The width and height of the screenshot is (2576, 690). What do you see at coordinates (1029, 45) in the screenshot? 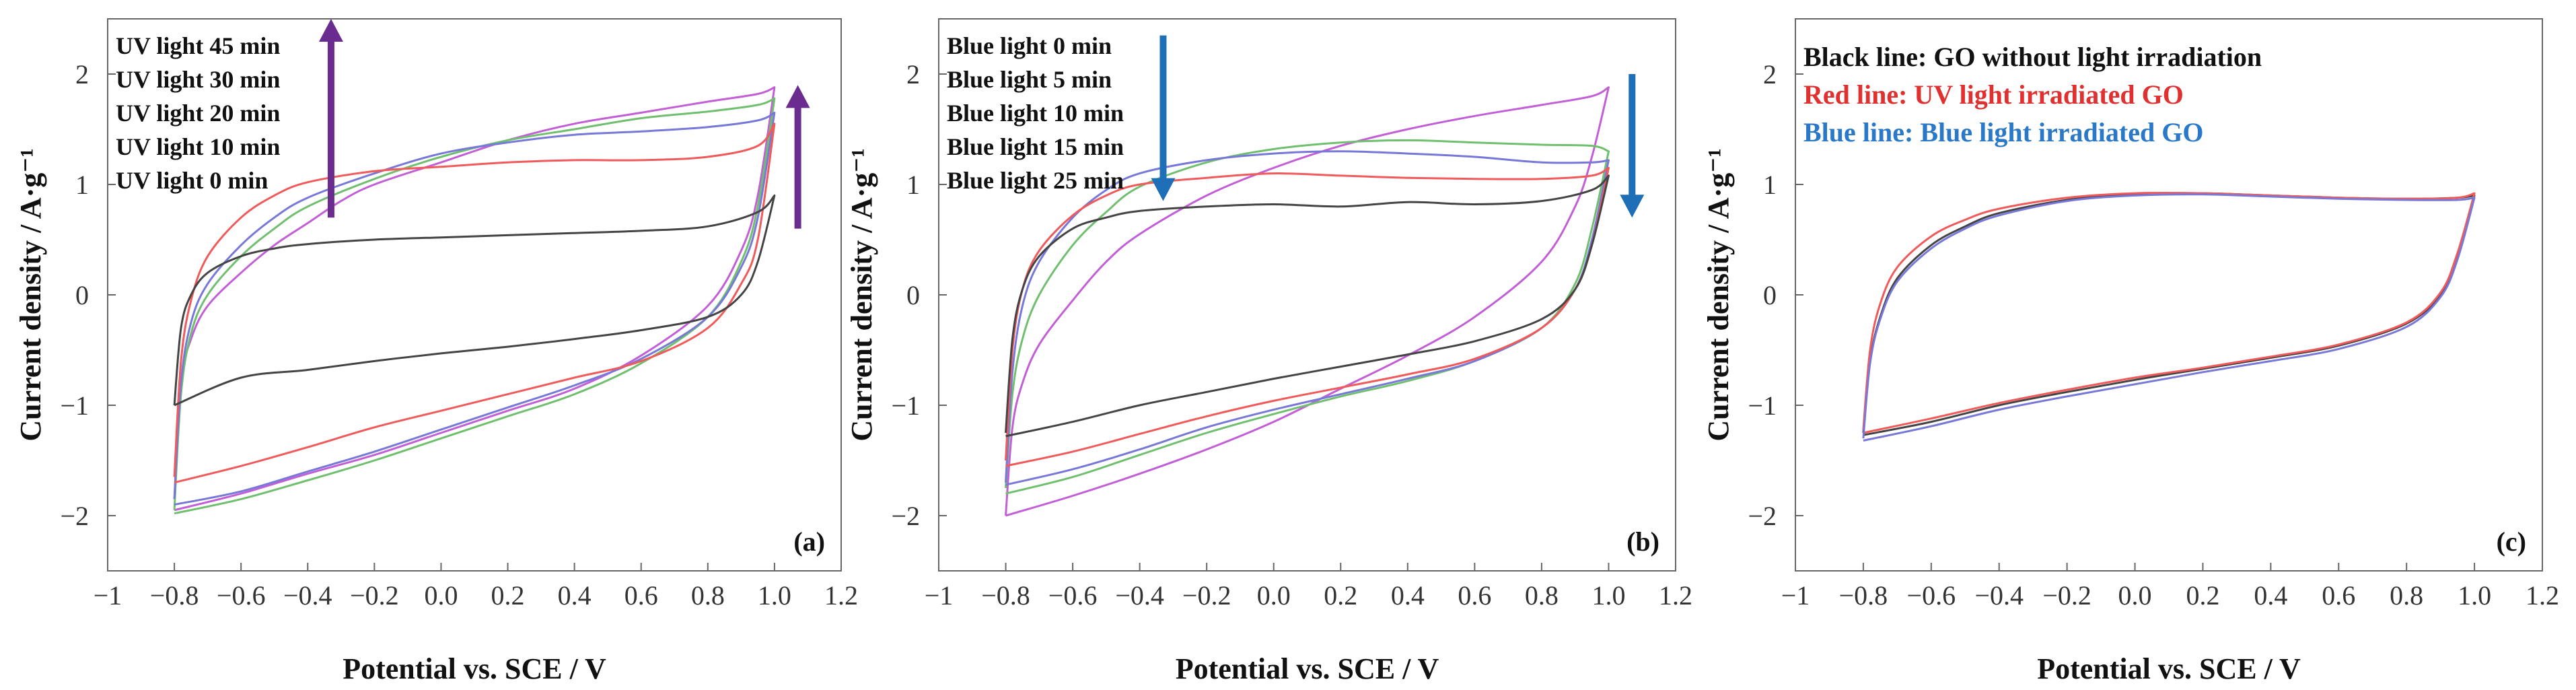
I see `legend-entry: Blue light 0 min` at bounding box center [1029, 45].